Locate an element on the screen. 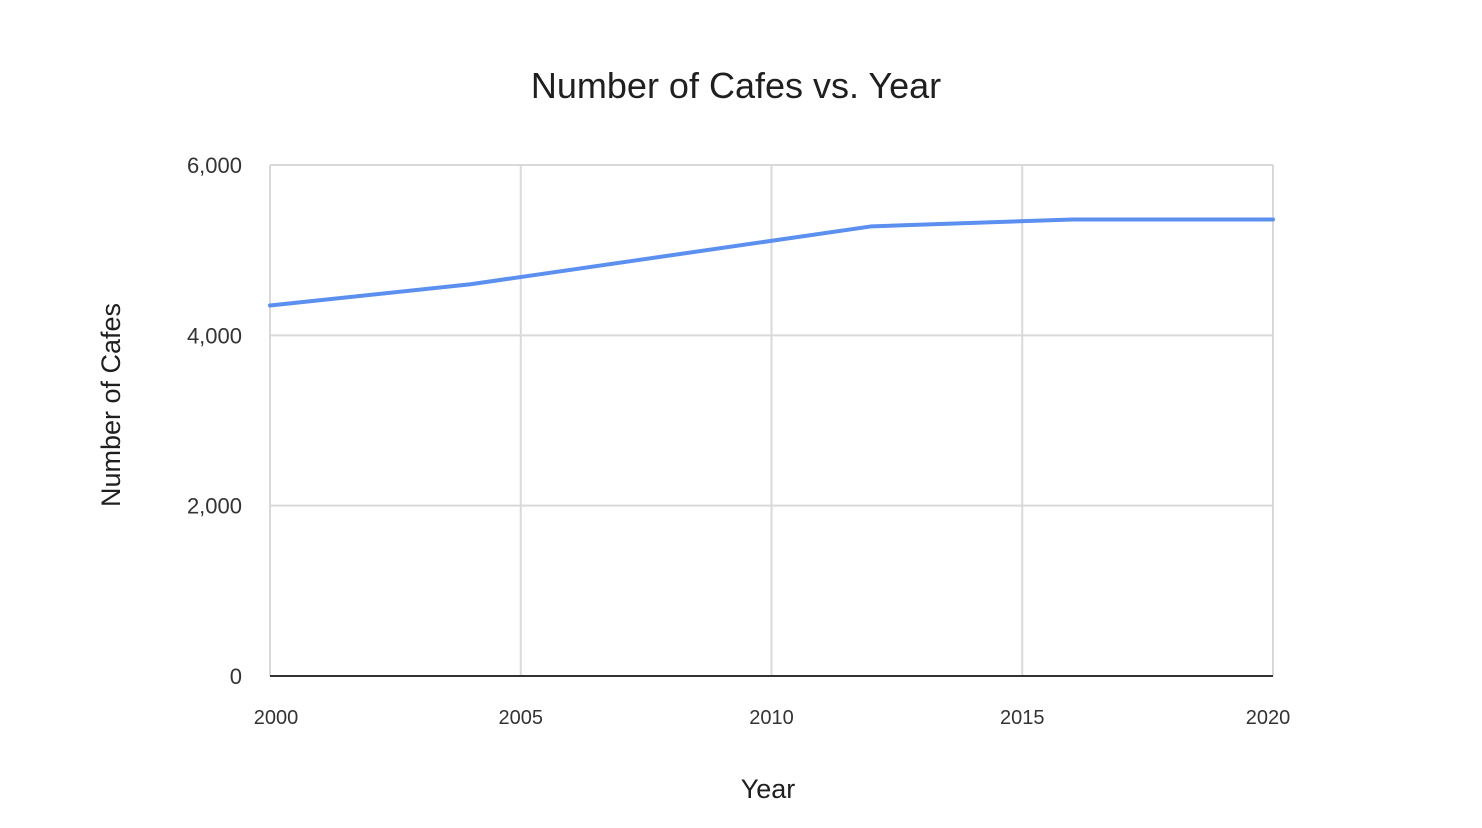  y-tick-label-2: 4,000 is located at coordinates (214, 335).